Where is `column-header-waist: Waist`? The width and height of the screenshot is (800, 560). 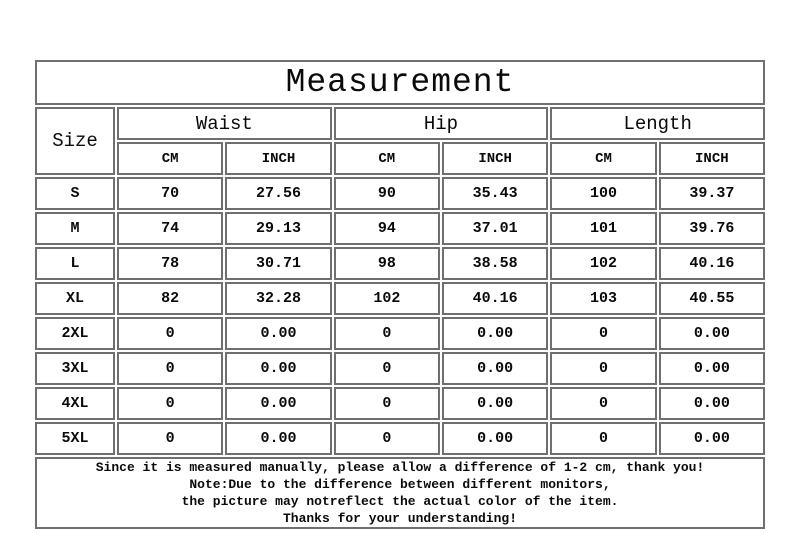 column-header-waist: Waist is located at coordinates (224, 123).